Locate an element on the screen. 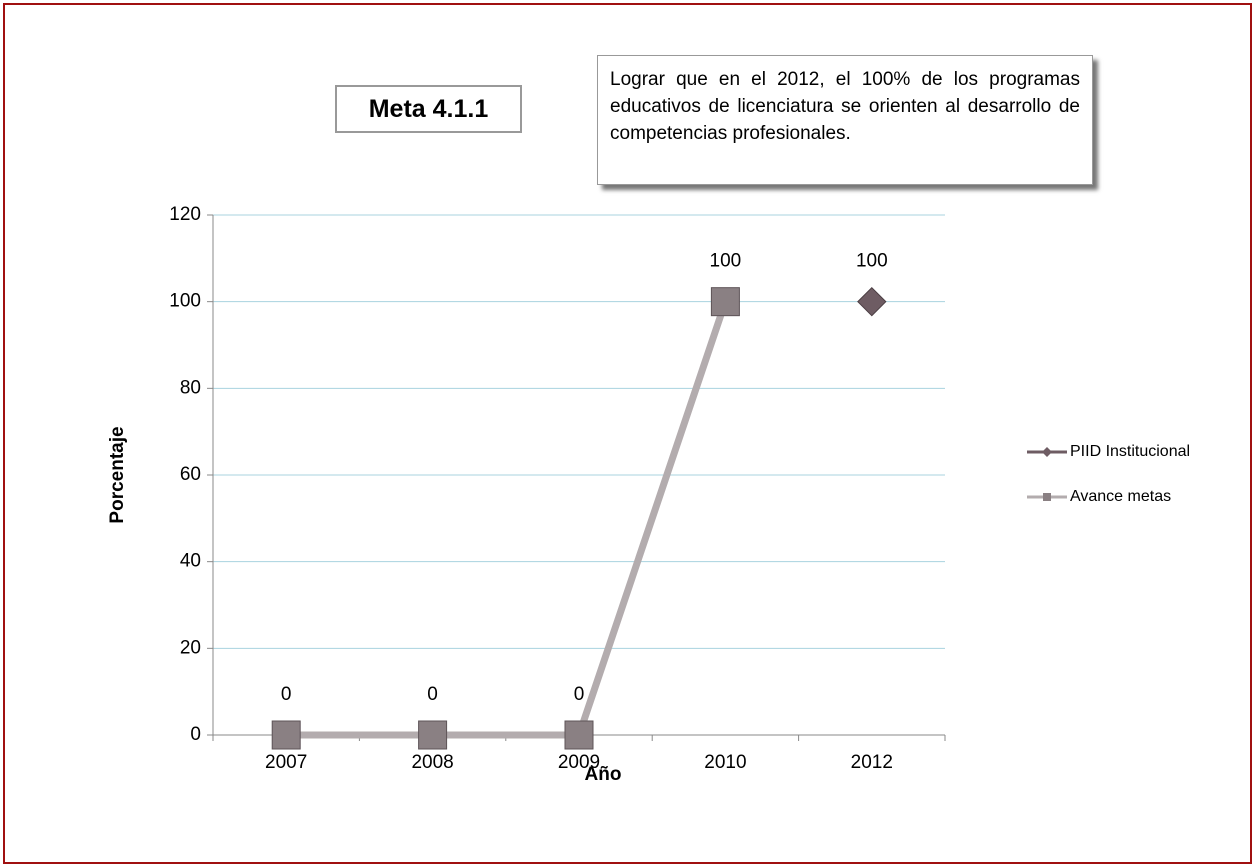 This screenshot has width=1255, height=867. y-tick-label: 100 is located at coordinates (185, 301).